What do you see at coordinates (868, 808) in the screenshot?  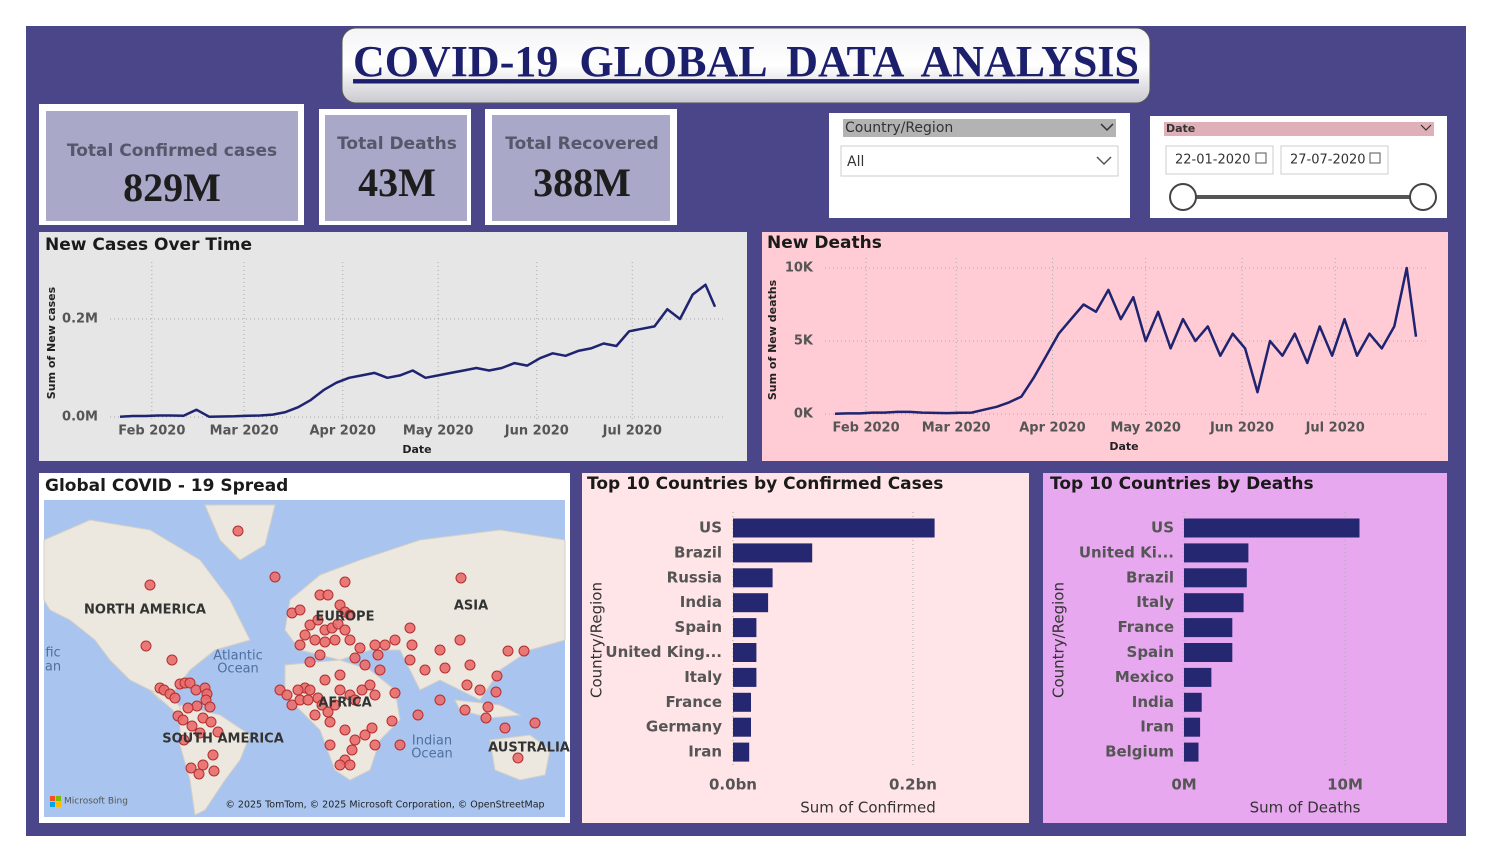 I see `x-axis-label: Sum of Confirmed` at bounding box center [868, 808].